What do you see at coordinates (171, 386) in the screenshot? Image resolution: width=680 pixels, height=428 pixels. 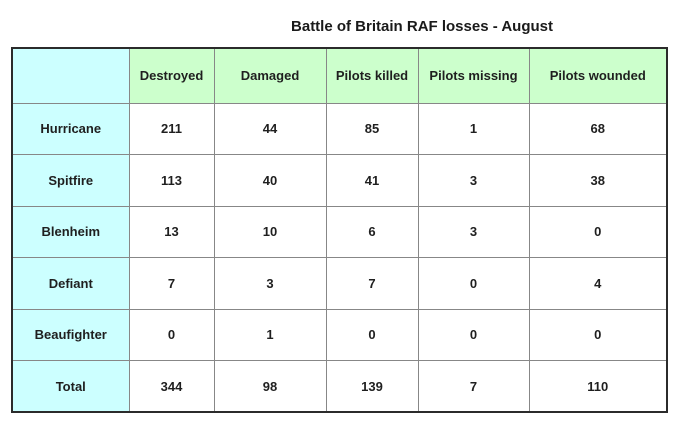 I see `table-cell: 344` at bounding box center [171, 386].